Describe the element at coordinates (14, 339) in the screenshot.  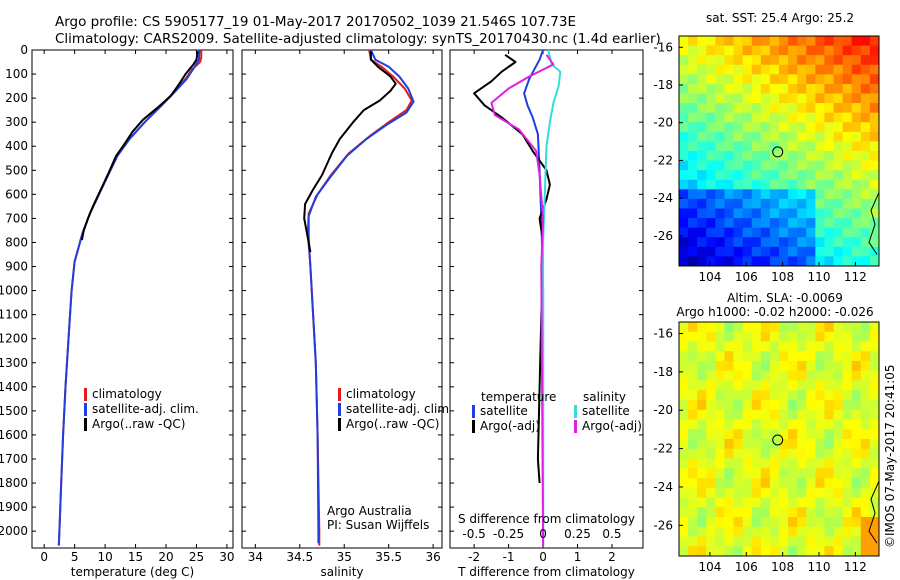
I see `depth-tick-label: 1200` at that location.